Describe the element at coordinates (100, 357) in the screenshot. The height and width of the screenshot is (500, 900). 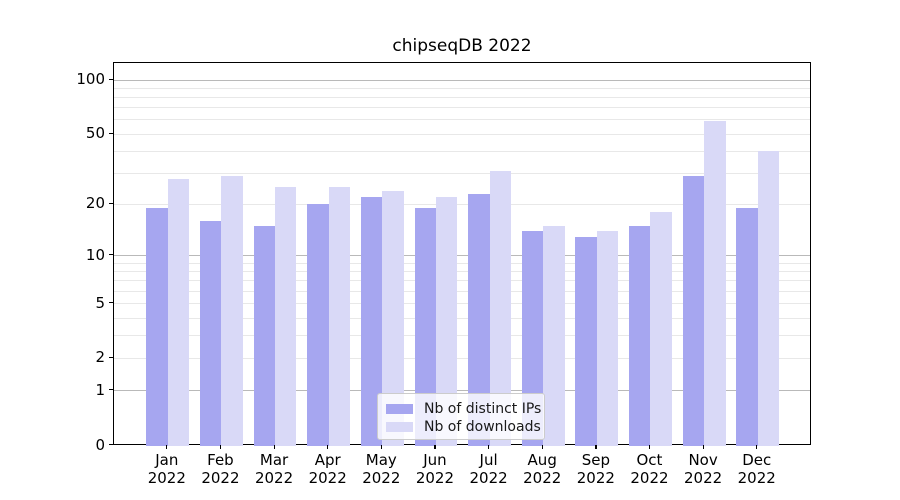
I see `y-tick-label-2: 2` at that location.